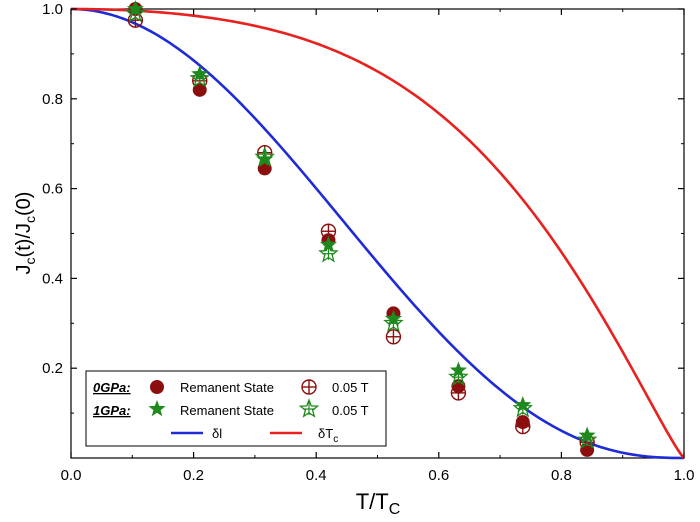  Describe the element at coordinates (309, 408) in the screenshot. I see `legend-marker-hollow-star` at that location.